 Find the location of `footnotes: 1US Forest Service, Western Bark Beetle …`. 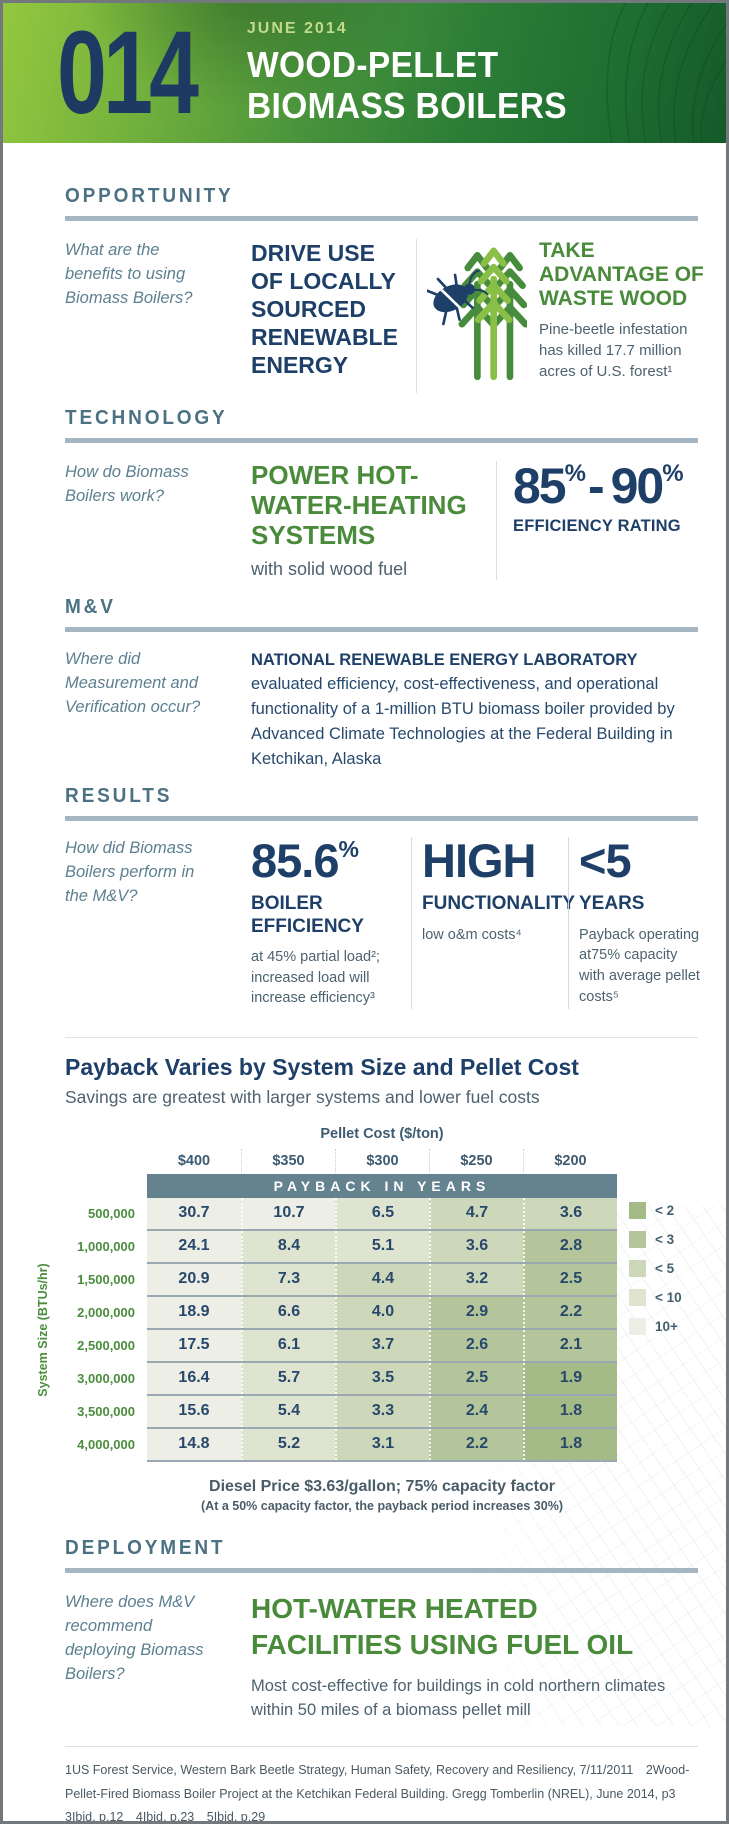

footnotes: 1US Forest Service, Western Bark Beetle … is located at coordinates (377, 1793).